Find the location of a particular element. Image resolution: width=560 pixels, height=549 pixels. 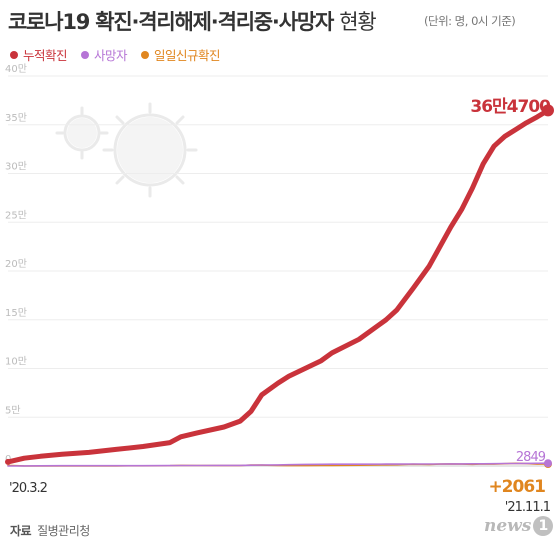

page-title: 코로나19 확진·격리해제·격리중·사망자 현황 is located at coordinates (192, 21).